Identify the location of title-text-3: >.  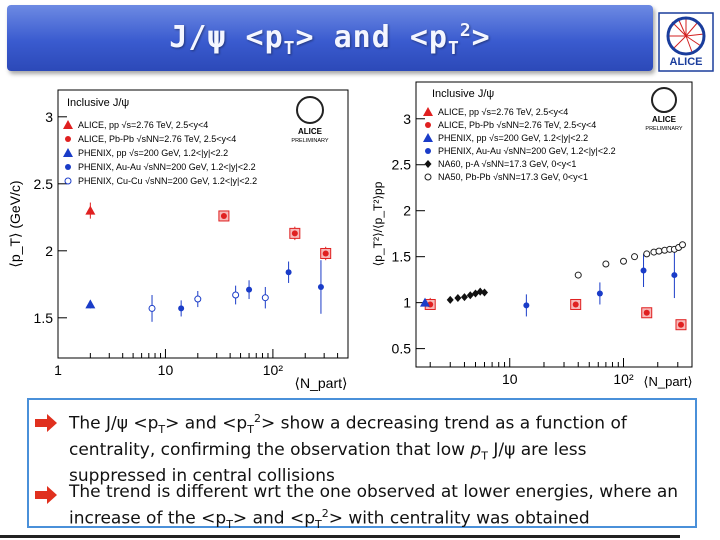
(481, 37).